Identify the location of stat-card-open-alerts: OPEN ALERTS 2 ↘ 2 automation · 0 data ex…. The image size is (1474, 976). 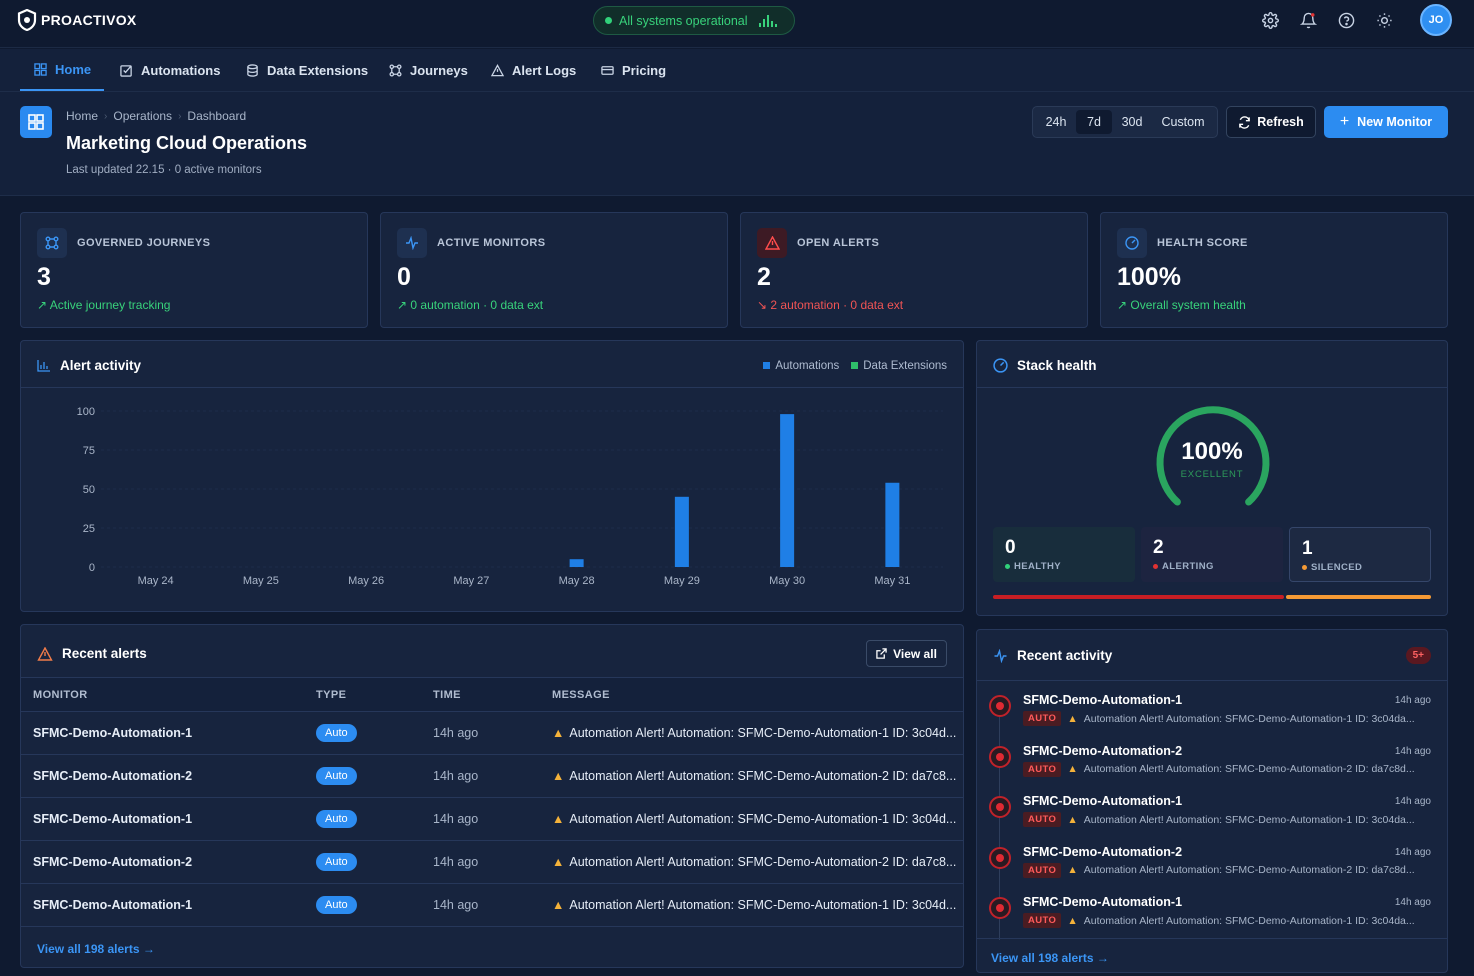
(914, 270).